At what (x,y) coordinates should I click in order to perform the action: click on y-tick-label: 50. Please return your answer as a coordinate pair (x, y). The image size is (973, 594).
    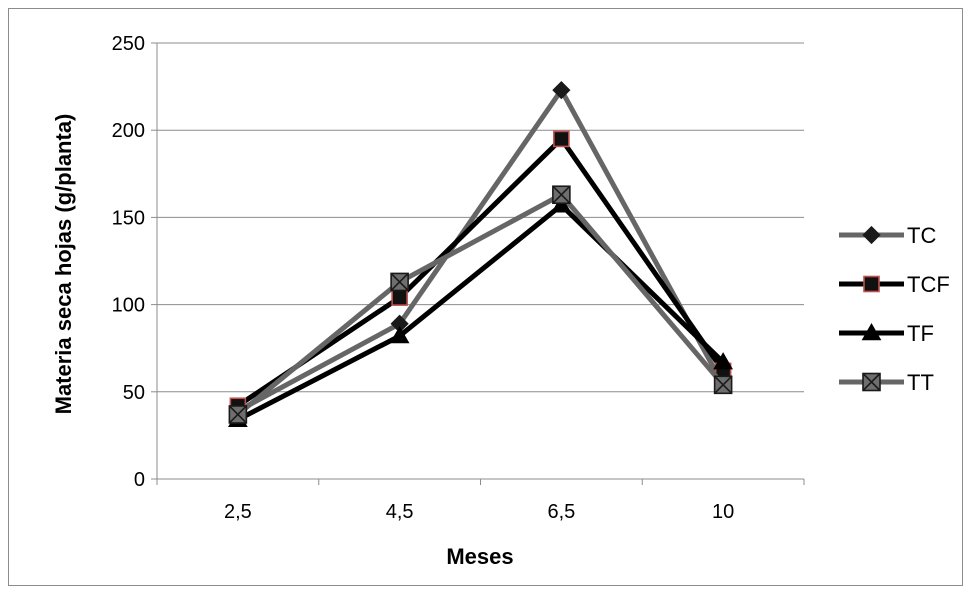
    Looking at the image, I should click on (134, 393).